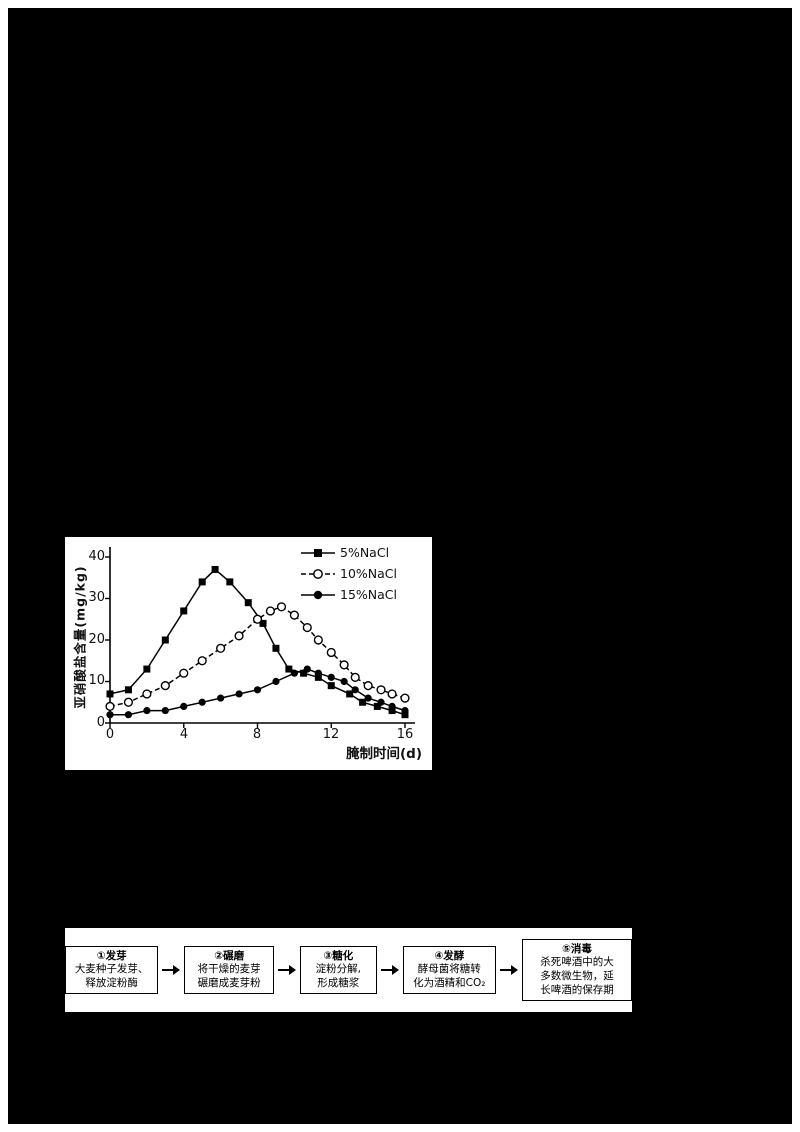  Describe the element at coordinates (577, 962) in the screenshot. I see `flow-step-text: 杀死啤酒中的大` at that location.